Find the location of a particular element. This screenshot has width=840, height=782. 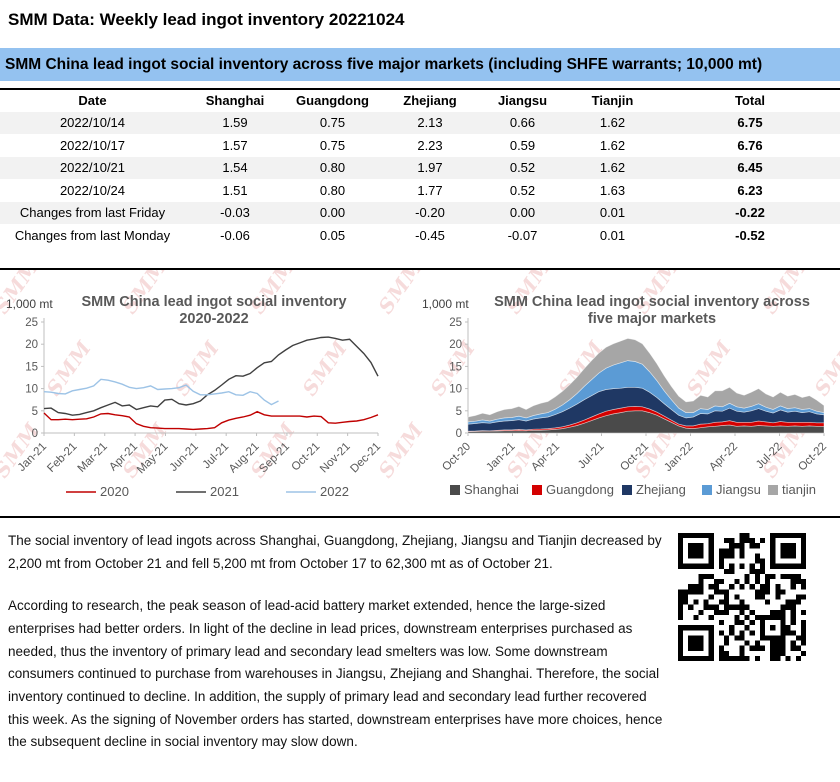

table-row: 2022/10/24 1.51 0.80 1.77 0.52 1.63 6.23 is located at coordinates (420, 190).